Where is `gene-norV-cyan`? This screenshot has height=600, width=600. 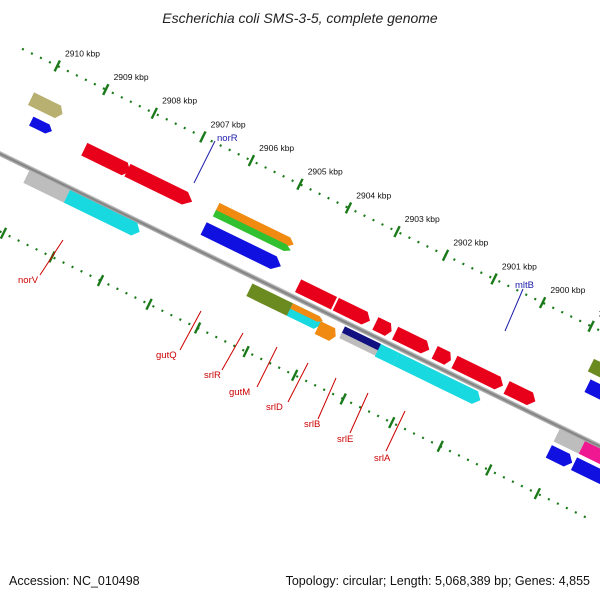
gene-norV-cyan is located at coordinates (101, 213).